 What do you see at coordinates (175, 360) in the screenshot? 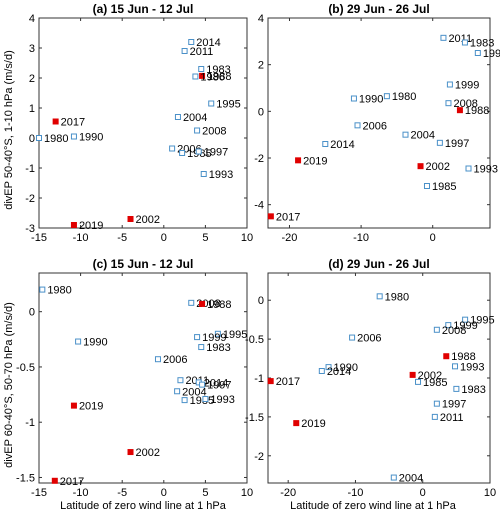
I see `point-label-2006: 2006` at bounding box center [175, 360].